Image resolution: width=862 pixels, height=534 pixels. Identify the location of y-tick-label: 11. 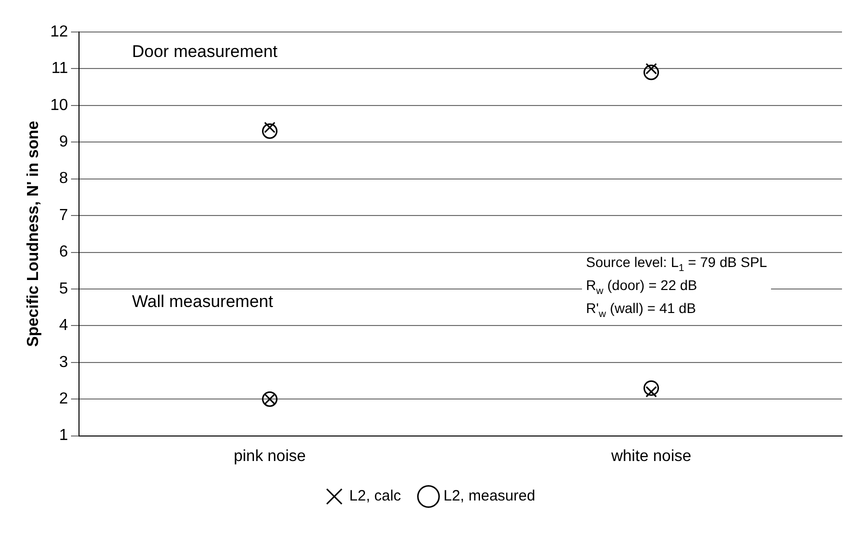
(59, 69).